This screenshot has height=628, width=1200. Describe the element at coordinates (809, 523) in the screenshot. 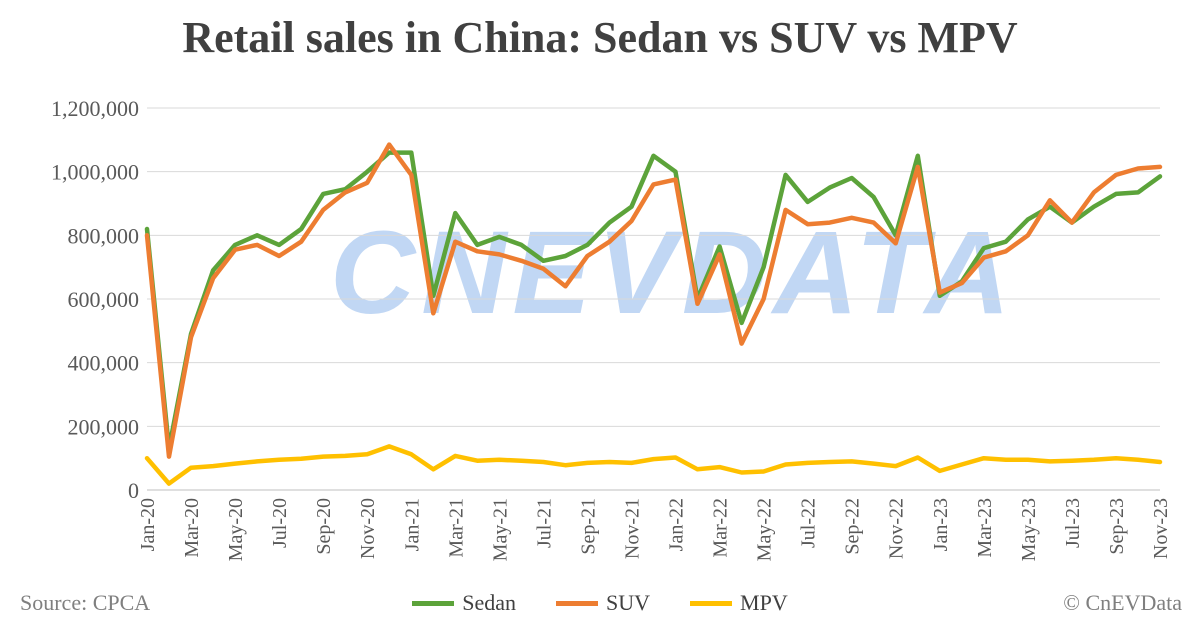

I see `x-tick-label: Jul-22` at that location.